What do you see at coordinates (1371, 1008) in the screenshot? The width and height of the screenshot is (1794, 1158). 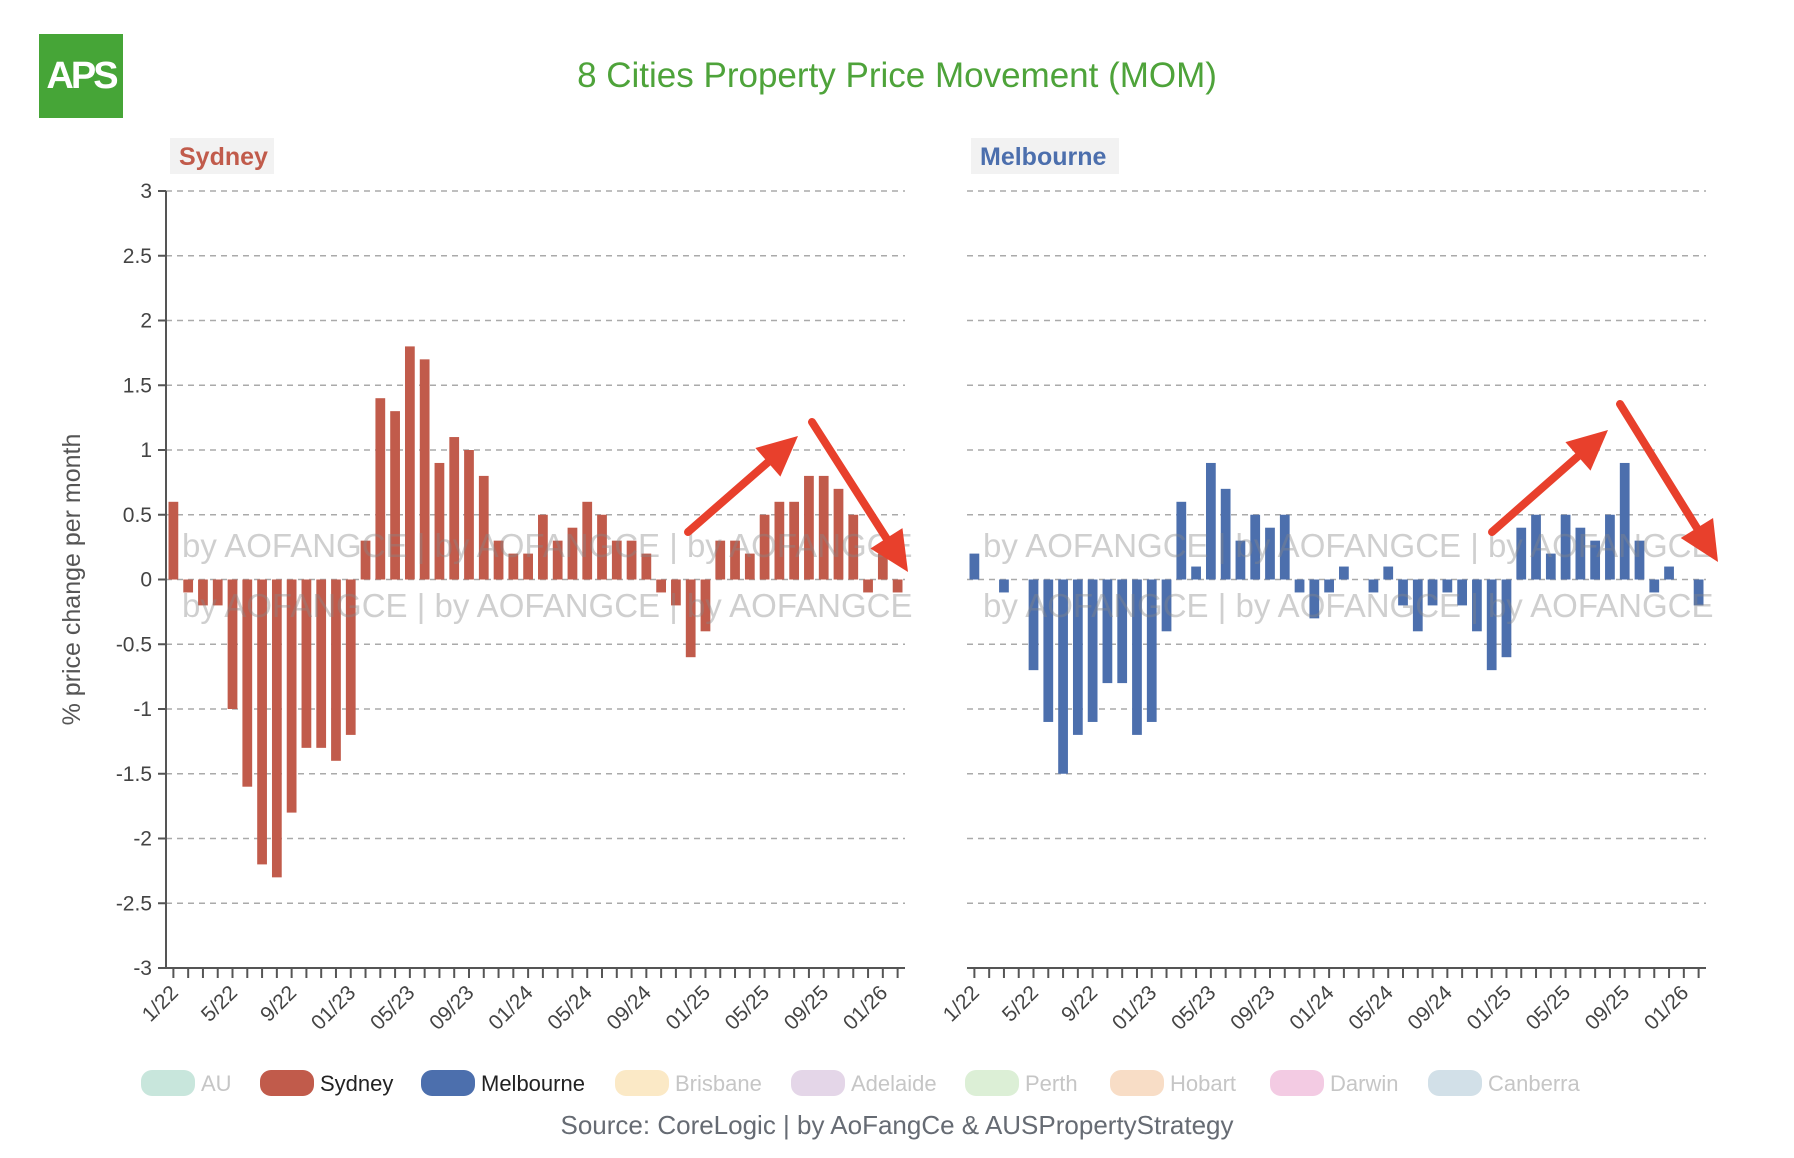 I see `melbourne-x-tick-label: 05/24` at bounding box center [1371, 1008].